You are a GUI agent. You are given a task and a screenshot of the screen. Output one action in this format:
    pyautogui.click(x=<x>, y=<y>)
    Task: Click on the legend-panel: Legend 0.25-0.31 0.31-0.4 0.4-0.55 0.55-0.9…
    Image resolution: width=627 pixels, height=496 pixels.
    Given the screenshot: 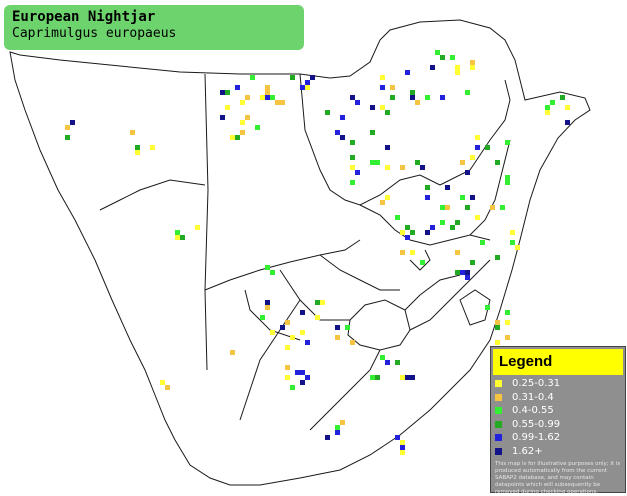 What is the action you would take?
    pyautogui.click(x=558, y=420)
    